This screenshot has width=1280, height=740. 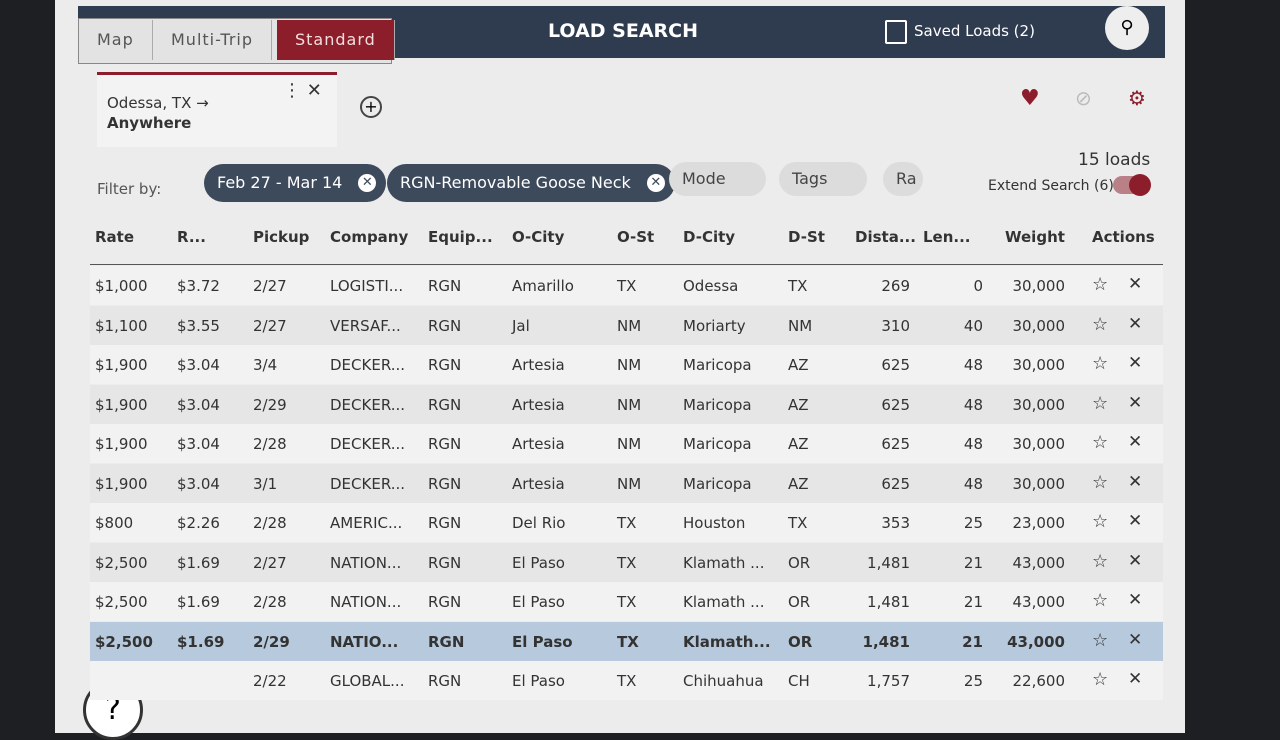 What do you see at coordinates (709, 237) in the screenshot?
I see `column-header: D-City` at bounding box center [709, 237].